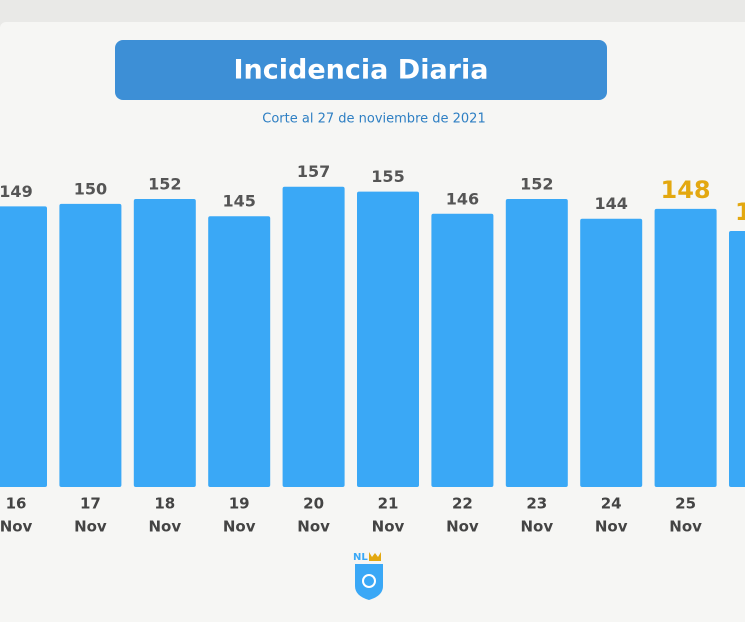 Image resolution: width=745 pixels, height=622 pixels. Describe the element at coordinates (536, 504) in the screenshot. I see `x-tick-label: 23` at that location.